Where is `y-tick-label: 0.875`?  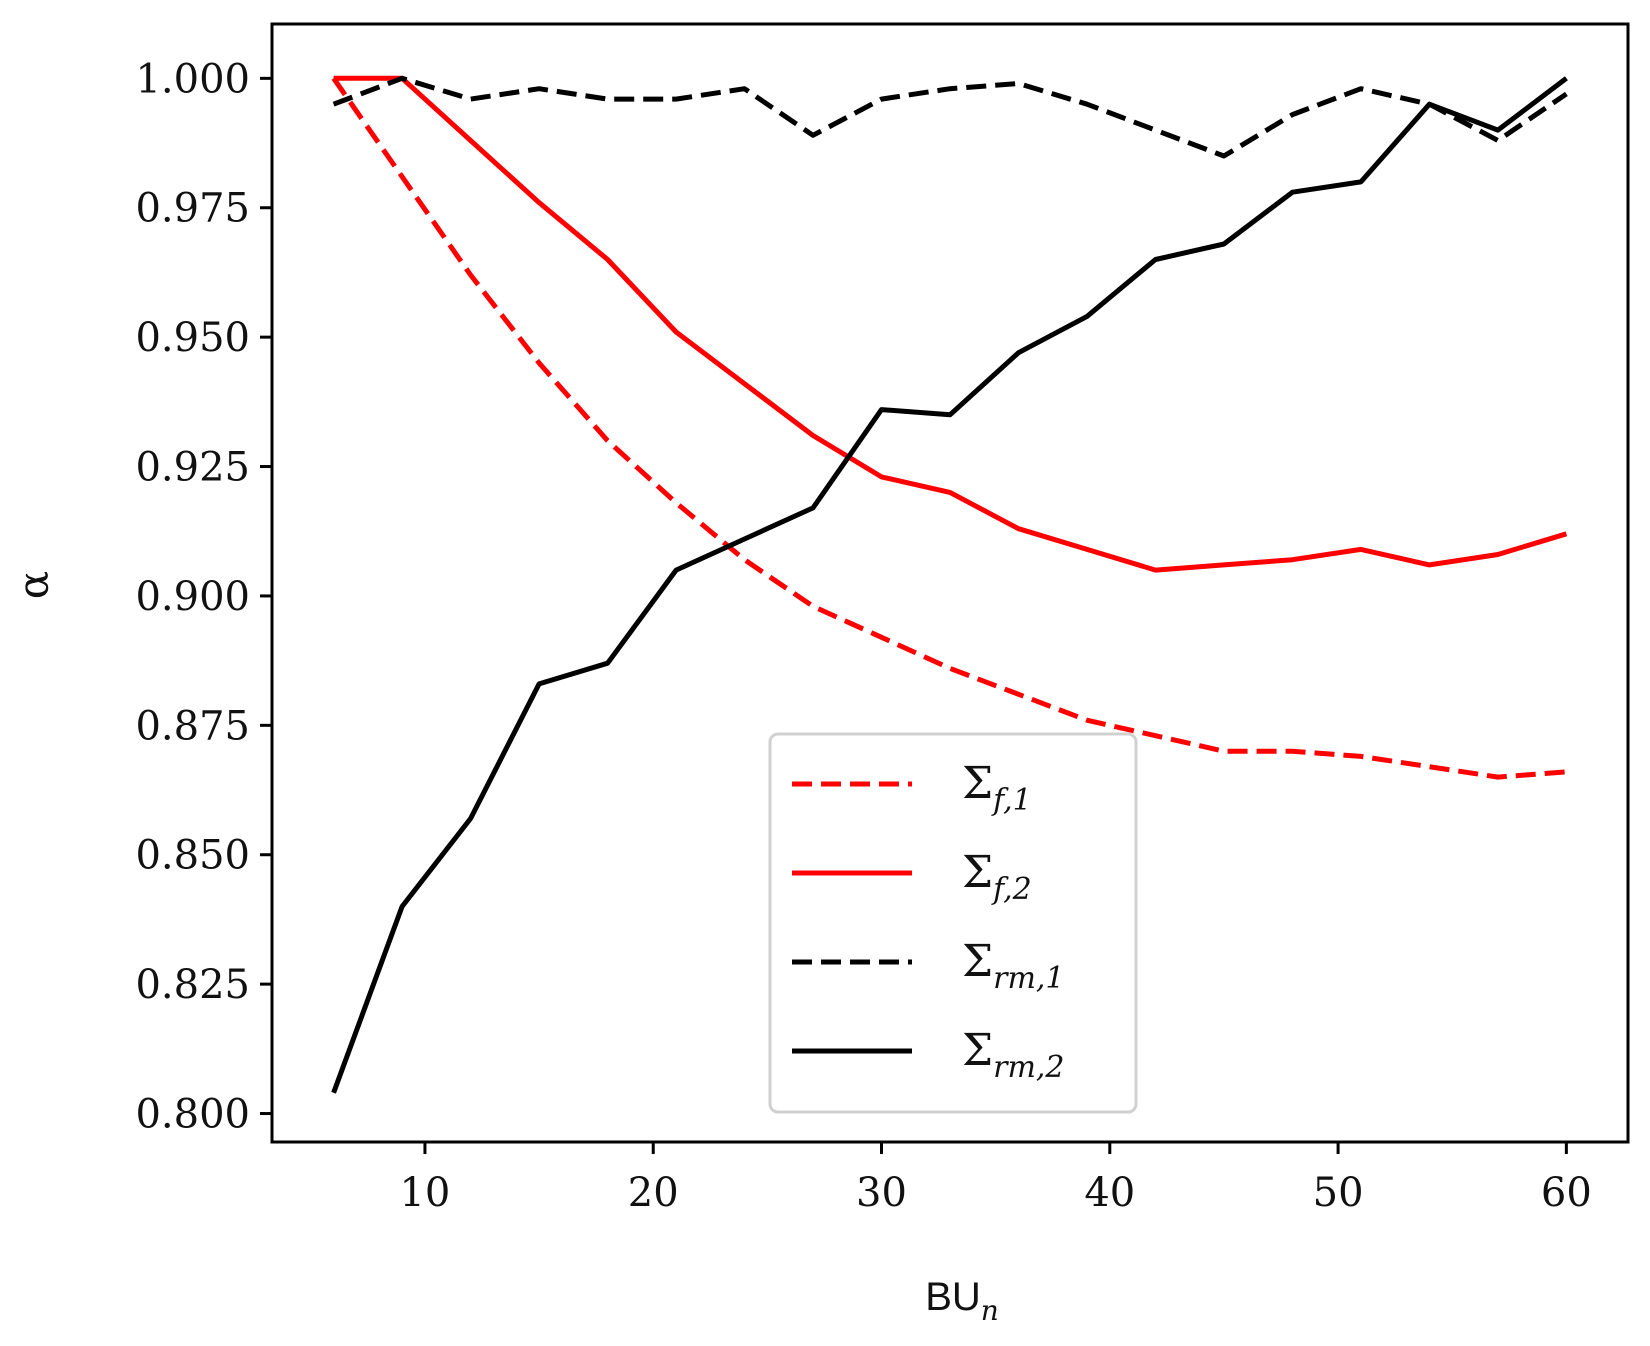 y-tick-label: 0.875 is located at coordinates (192, 726).